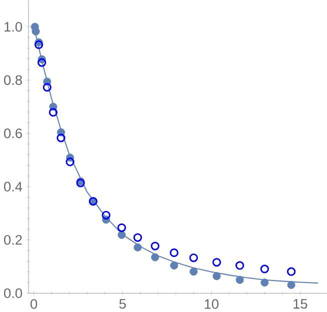 This screenshot has width=327, height=312. Describe the element at coordinates (13, 27) in the screenshot. I see `y-tick-label: 1.0` at that location.